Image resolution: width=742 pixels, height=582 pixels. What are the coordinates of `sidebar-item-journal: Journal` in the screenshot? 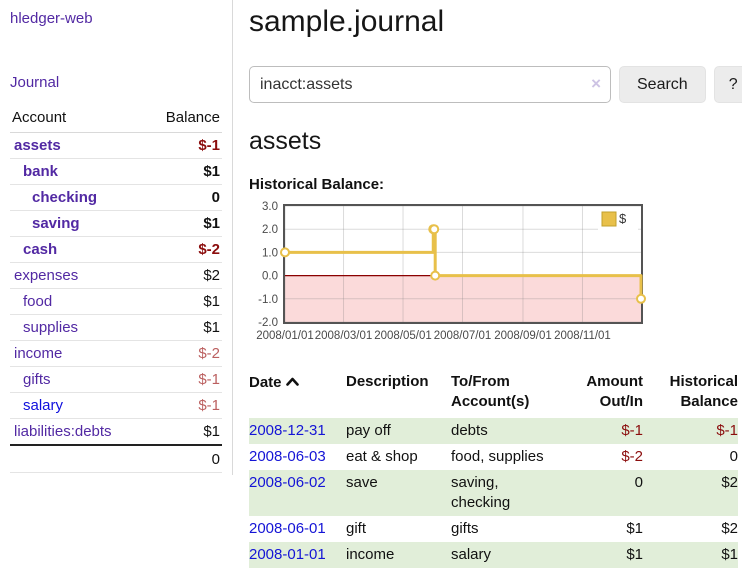 It's located at (35, 82).